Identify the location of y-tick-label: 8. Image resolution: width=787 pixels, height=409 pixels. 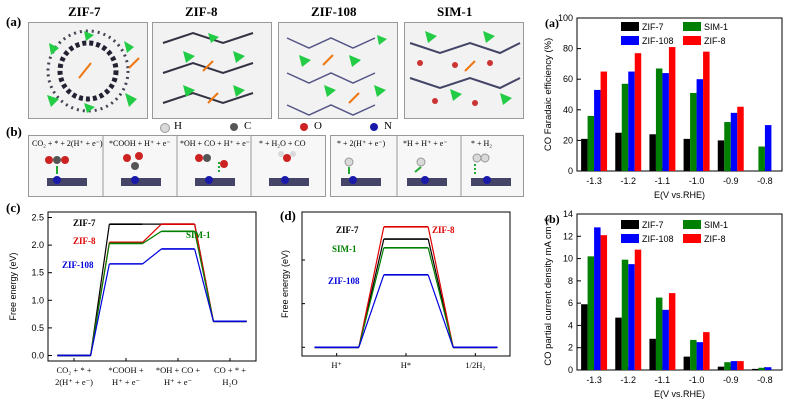
(570, 281).